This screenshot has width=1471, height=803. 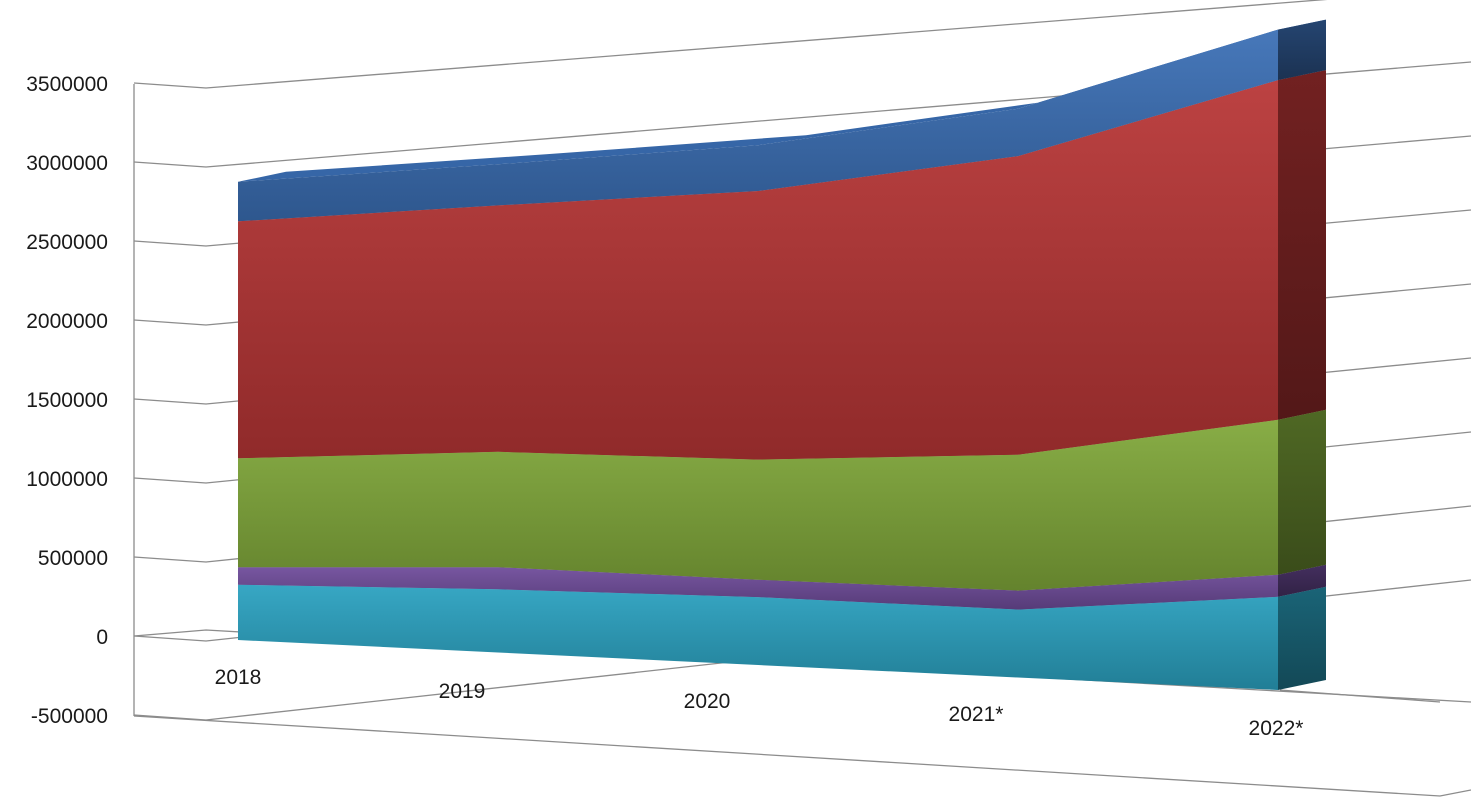 What do you see at coordinates (69, 716) in the screenshot?
I see `y-tick-label: -500000` at bounding box center [69, 716].